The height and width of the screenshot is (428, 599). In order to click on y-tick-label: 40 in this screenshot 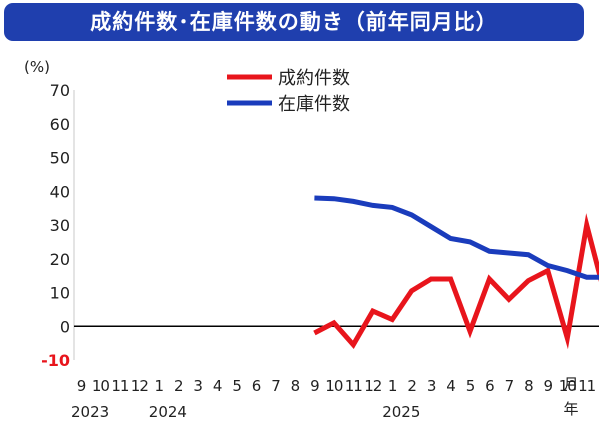, I will do `click(60, 191)`.